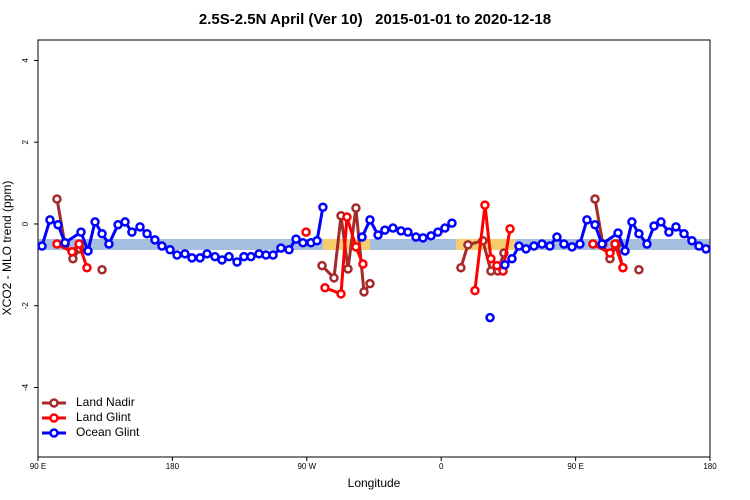  I want to click on x-axis-title: Longitude, so click(374, 483).